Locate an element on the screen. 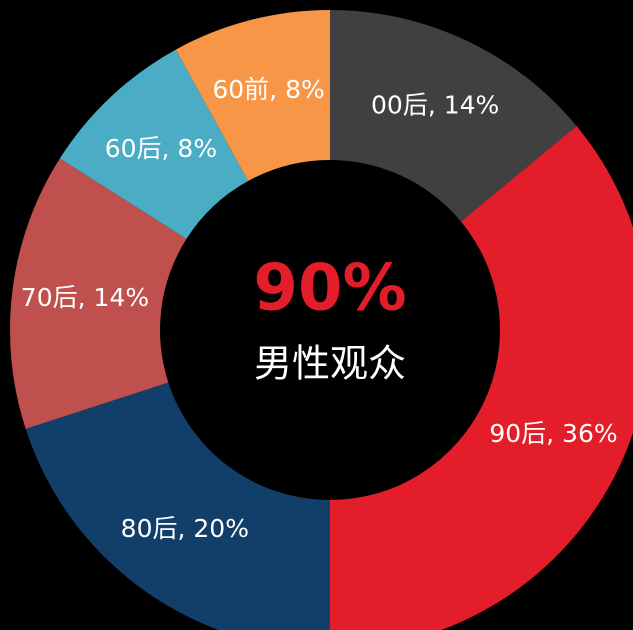  slice-label: 80后, 20% is located at coordinates (185, 528).